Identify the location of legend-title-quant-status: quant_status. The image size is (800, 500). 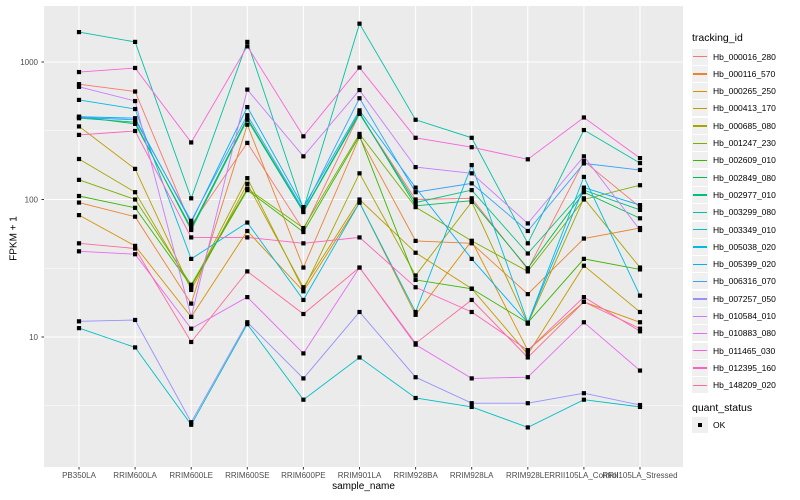
(722, 408).